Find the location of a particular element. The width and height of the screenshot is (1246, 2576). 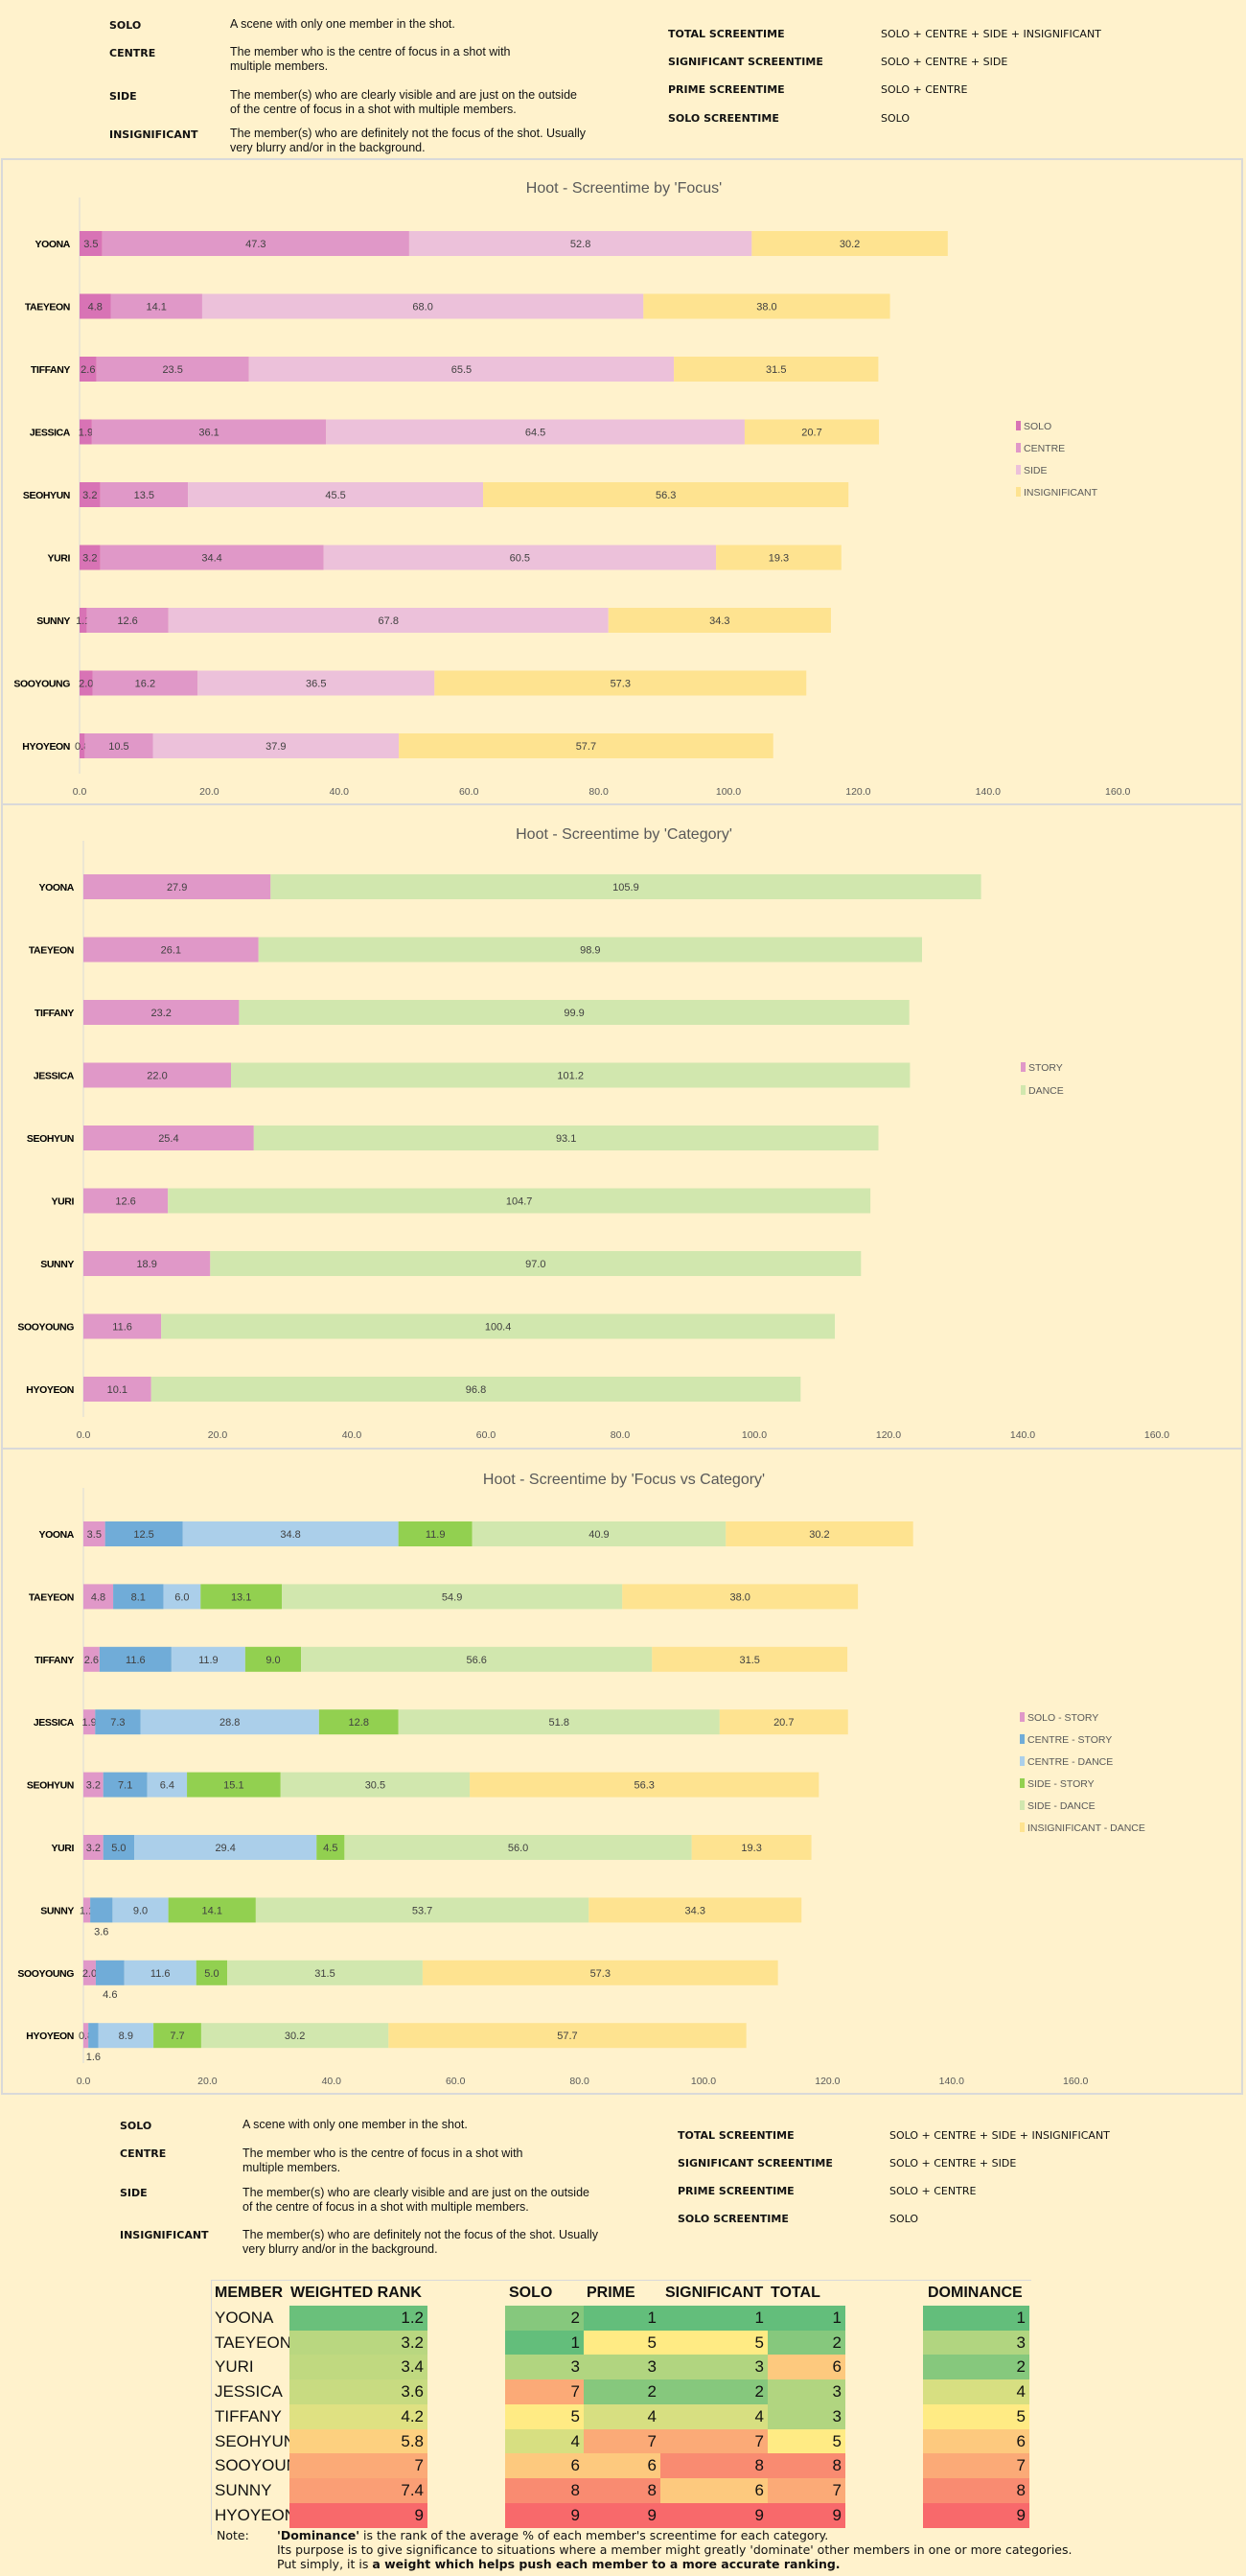

x-tick-label: 100.0 is located at coordinates (728, 792).